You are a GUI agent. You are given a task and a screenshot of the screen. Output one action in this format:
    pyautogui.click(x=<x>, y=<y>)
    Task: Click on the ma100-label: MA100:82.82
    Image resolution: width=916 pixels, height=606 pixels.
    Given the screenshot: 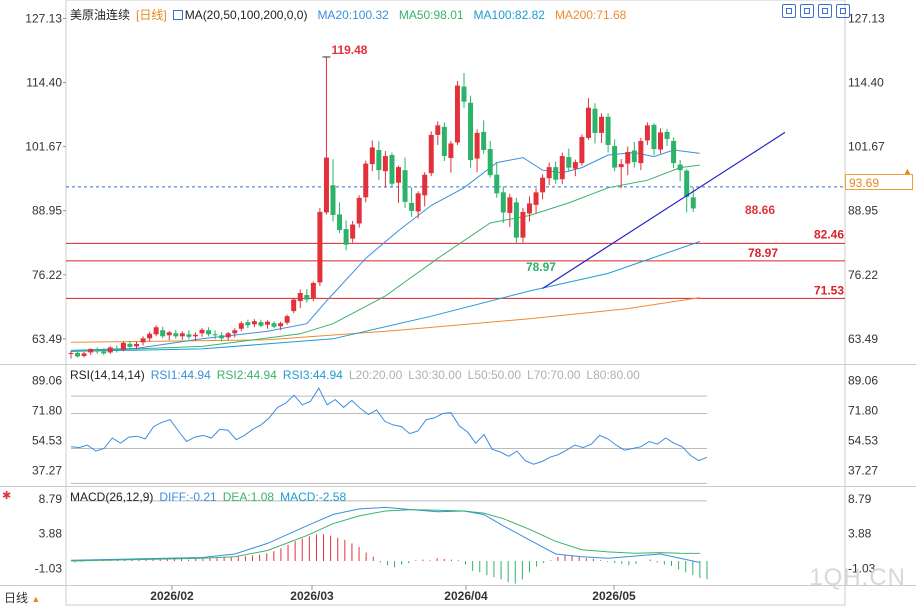 What is the action you would take?
    pyautogui.click(x=509, y=14)
    